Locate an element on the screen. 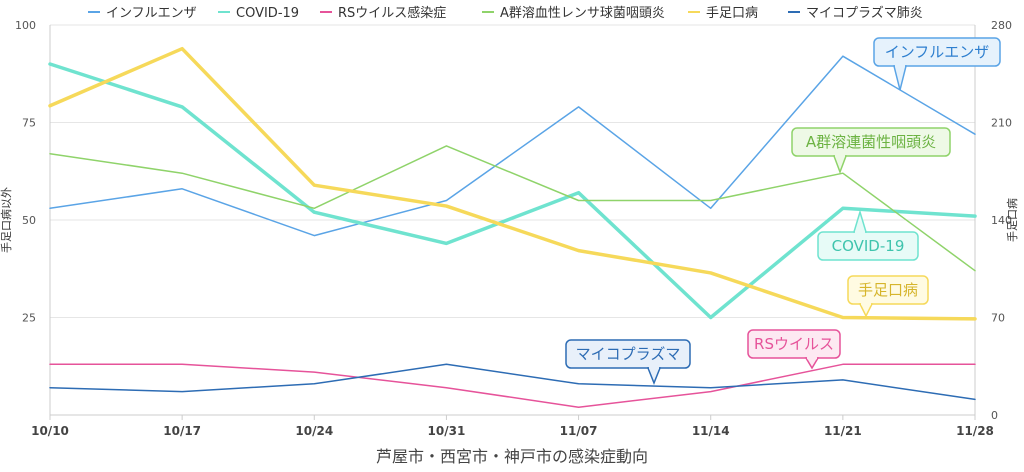  legend-item: COVID-19 is located at coordinates (258, 13).